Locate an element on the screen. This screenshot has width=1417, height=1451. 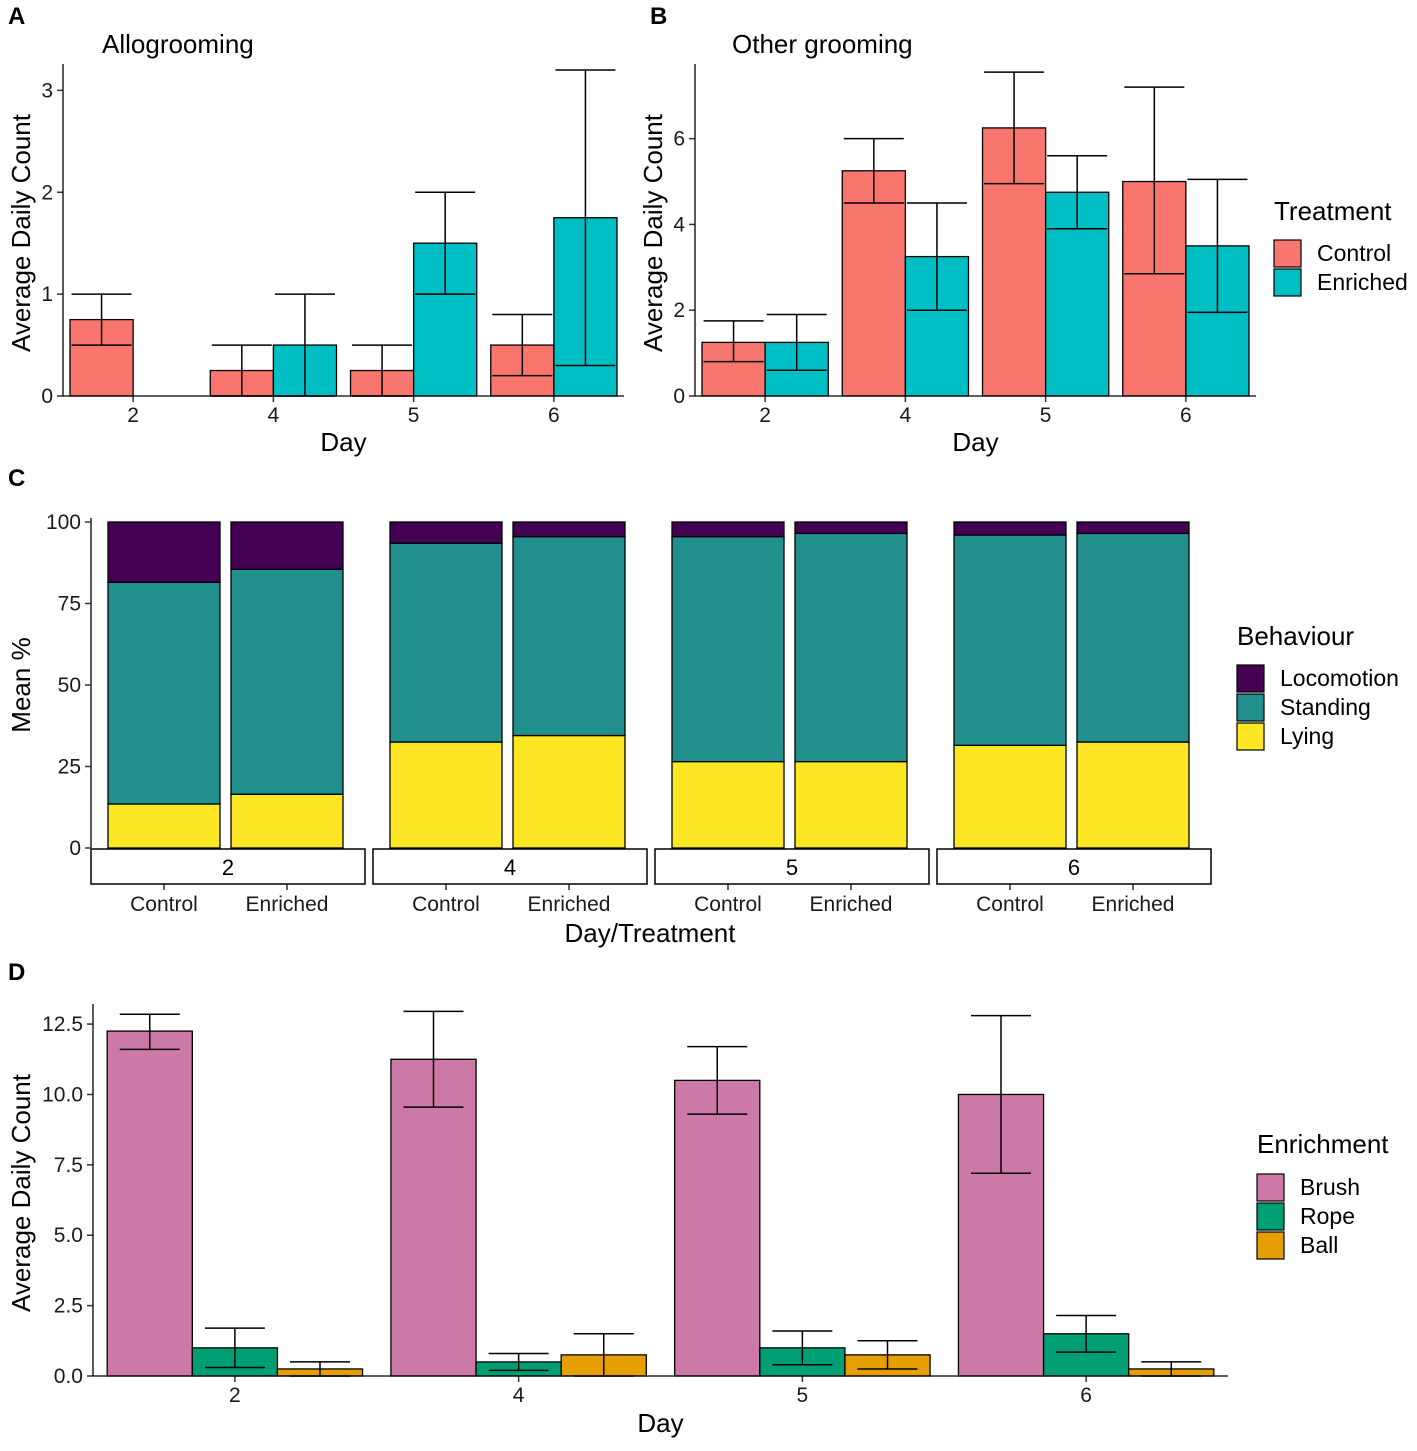
legend-label-enriched: Enriched is located at coordinates (1362, 282).